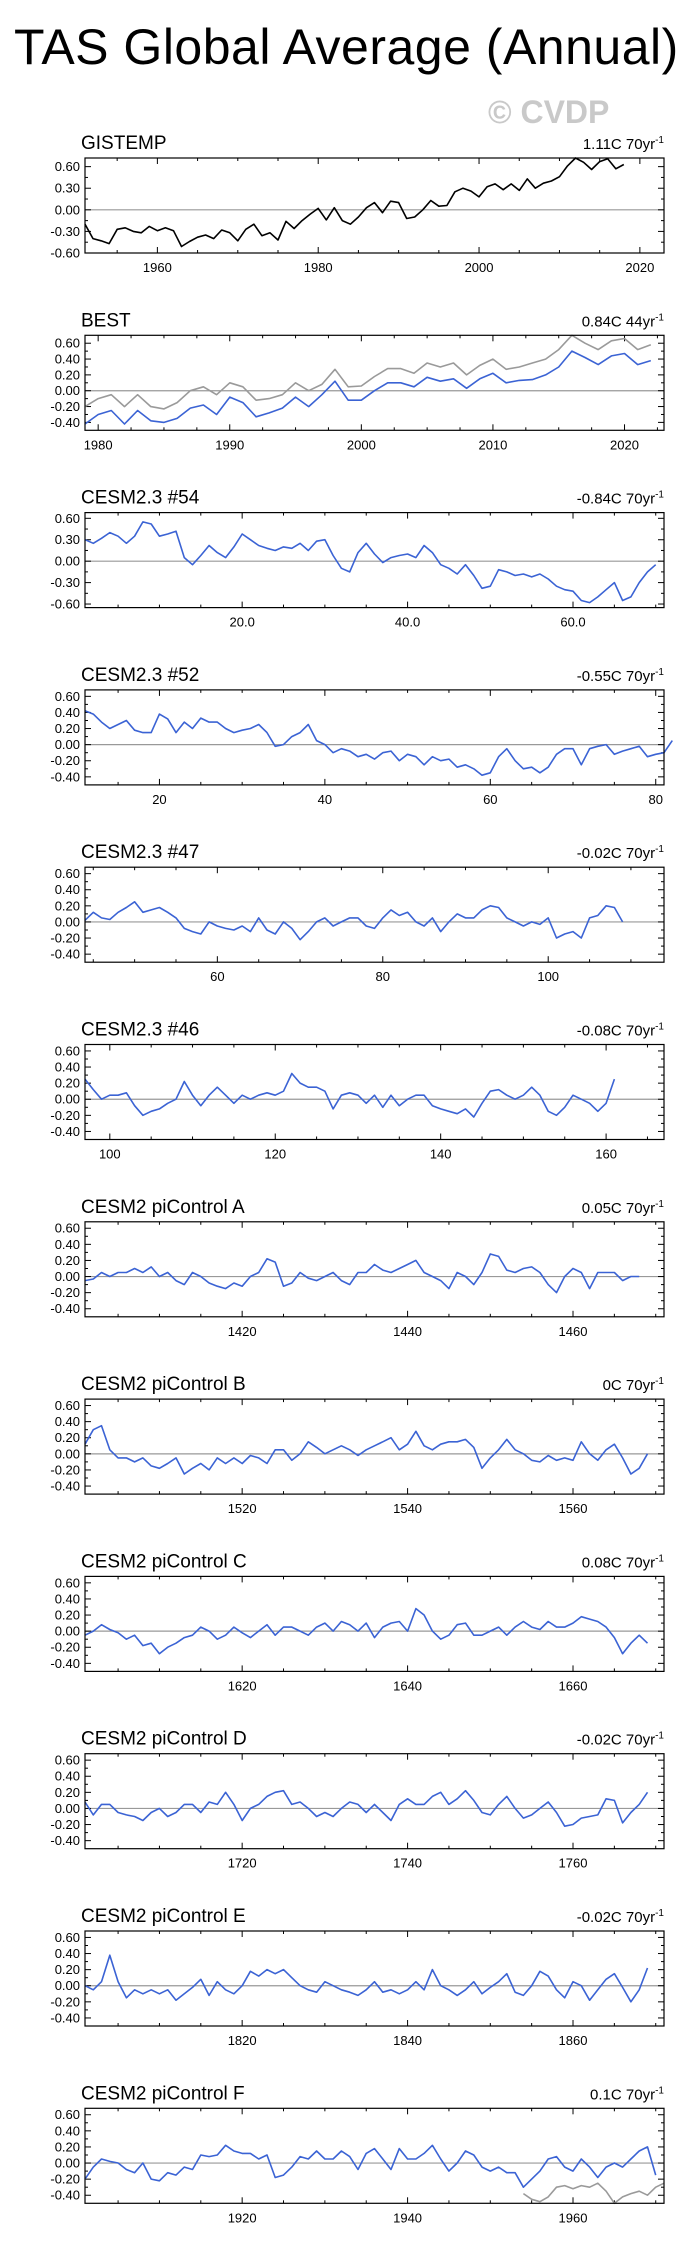  I want to click on panel-trend: 0.84C 44yr-1, so click(623, 321).